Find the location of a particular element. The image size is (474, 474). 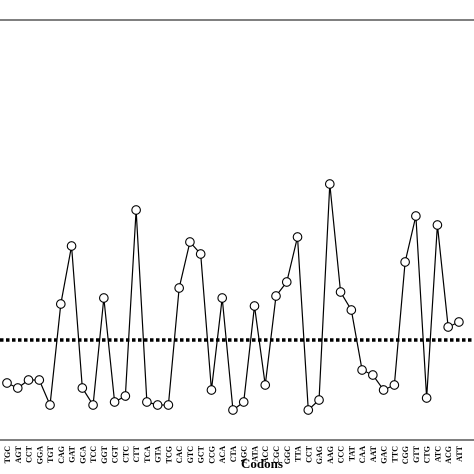

x-tick-label: GTT is located at coordinates (416, 454).